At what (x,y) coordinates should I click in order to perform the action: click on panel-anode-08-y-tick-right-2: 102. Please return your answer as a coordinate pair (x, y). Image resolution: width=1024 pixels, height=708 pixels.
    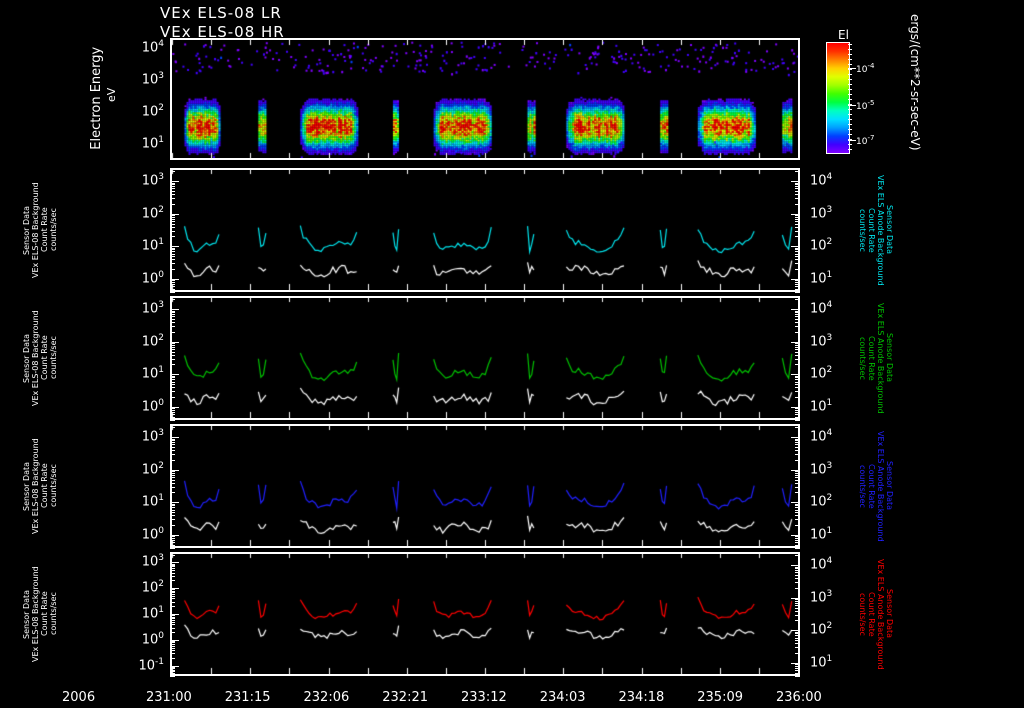
    Looking at the image, I should click on (821, 245).